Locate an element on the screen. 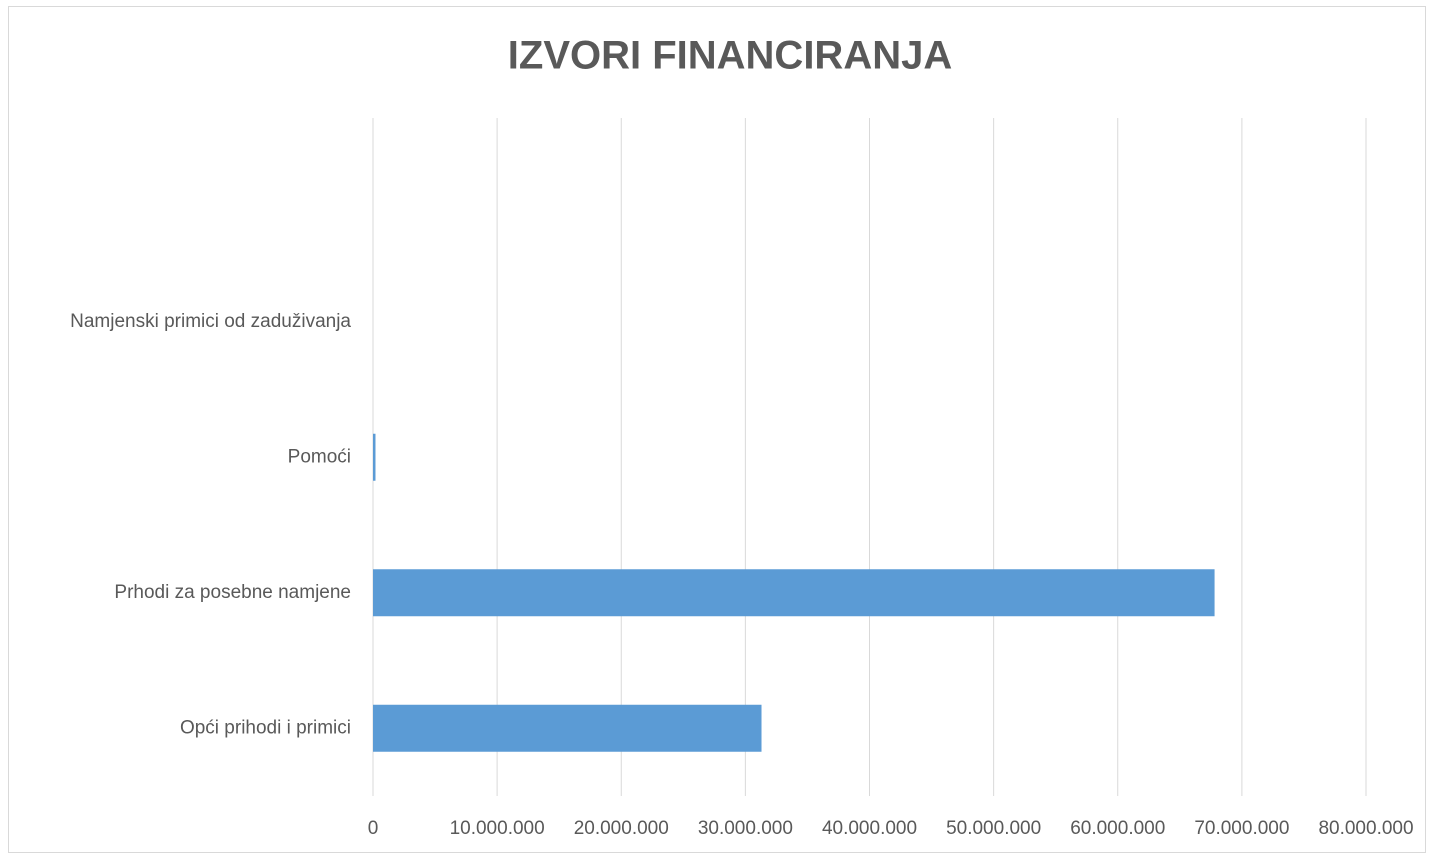 This screenshot has width=1433, height=854. x-tick-label: 60.000.000 is located at coordinates (1117, 828).